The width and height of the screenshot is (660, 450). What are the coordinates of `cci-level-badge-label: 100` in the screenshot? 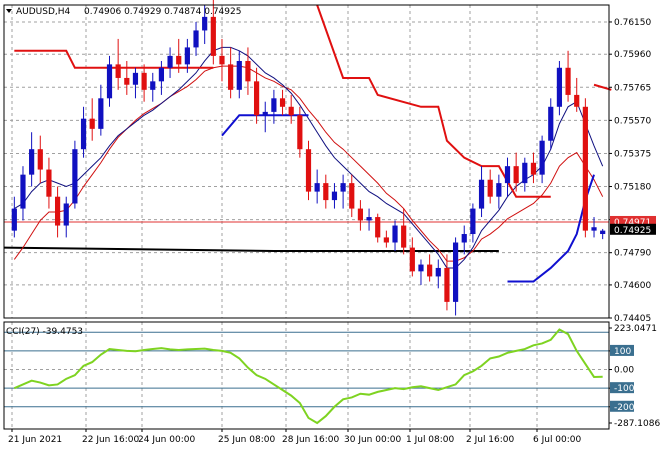 It's located at (622, 352).